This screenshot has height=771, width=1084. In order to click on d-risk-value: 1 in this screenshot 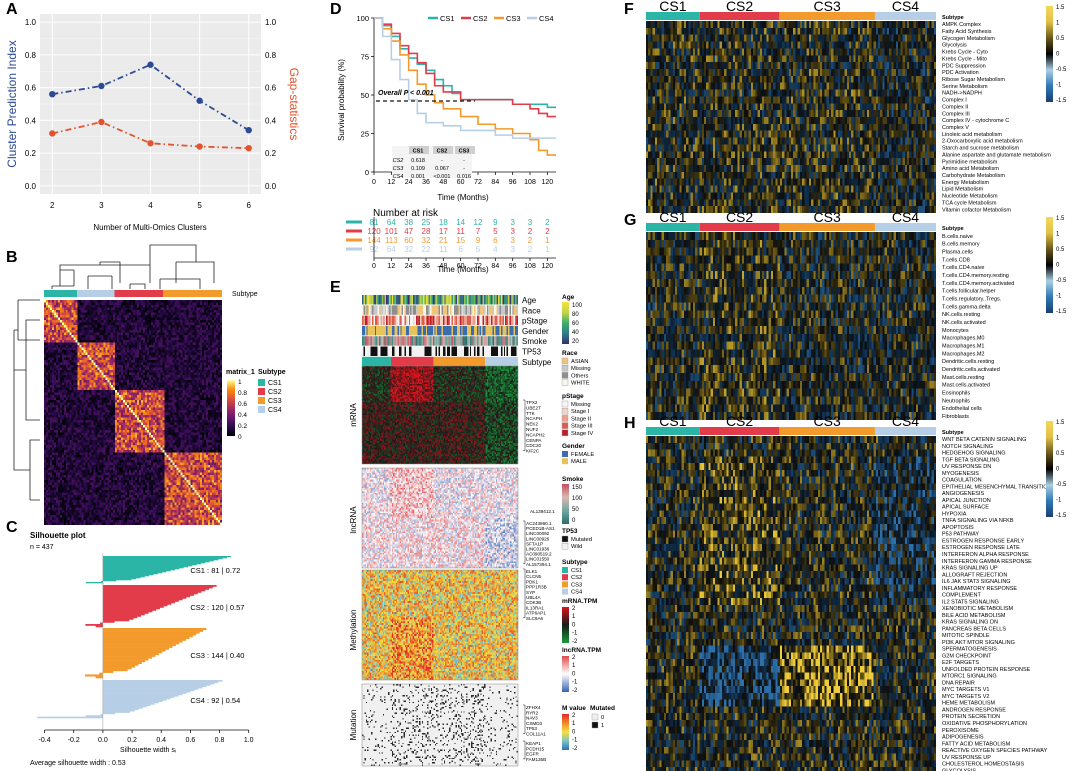, I will do `click(547, 240)`.